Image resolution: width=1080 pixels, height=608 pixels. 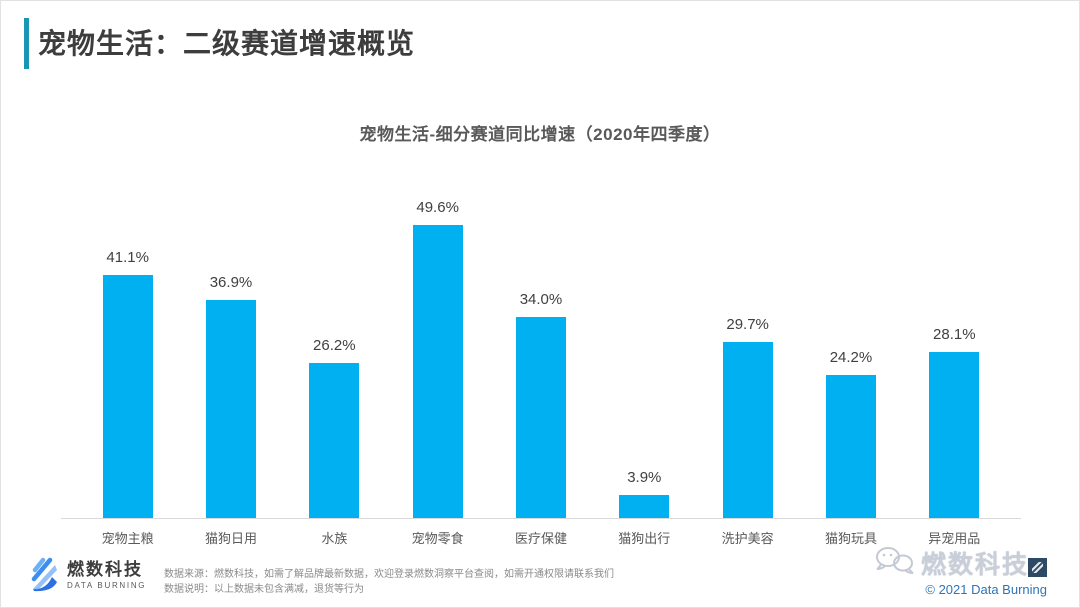 I want to click on x-axis-label: 宠物主粮, so click(x=127, y=538).